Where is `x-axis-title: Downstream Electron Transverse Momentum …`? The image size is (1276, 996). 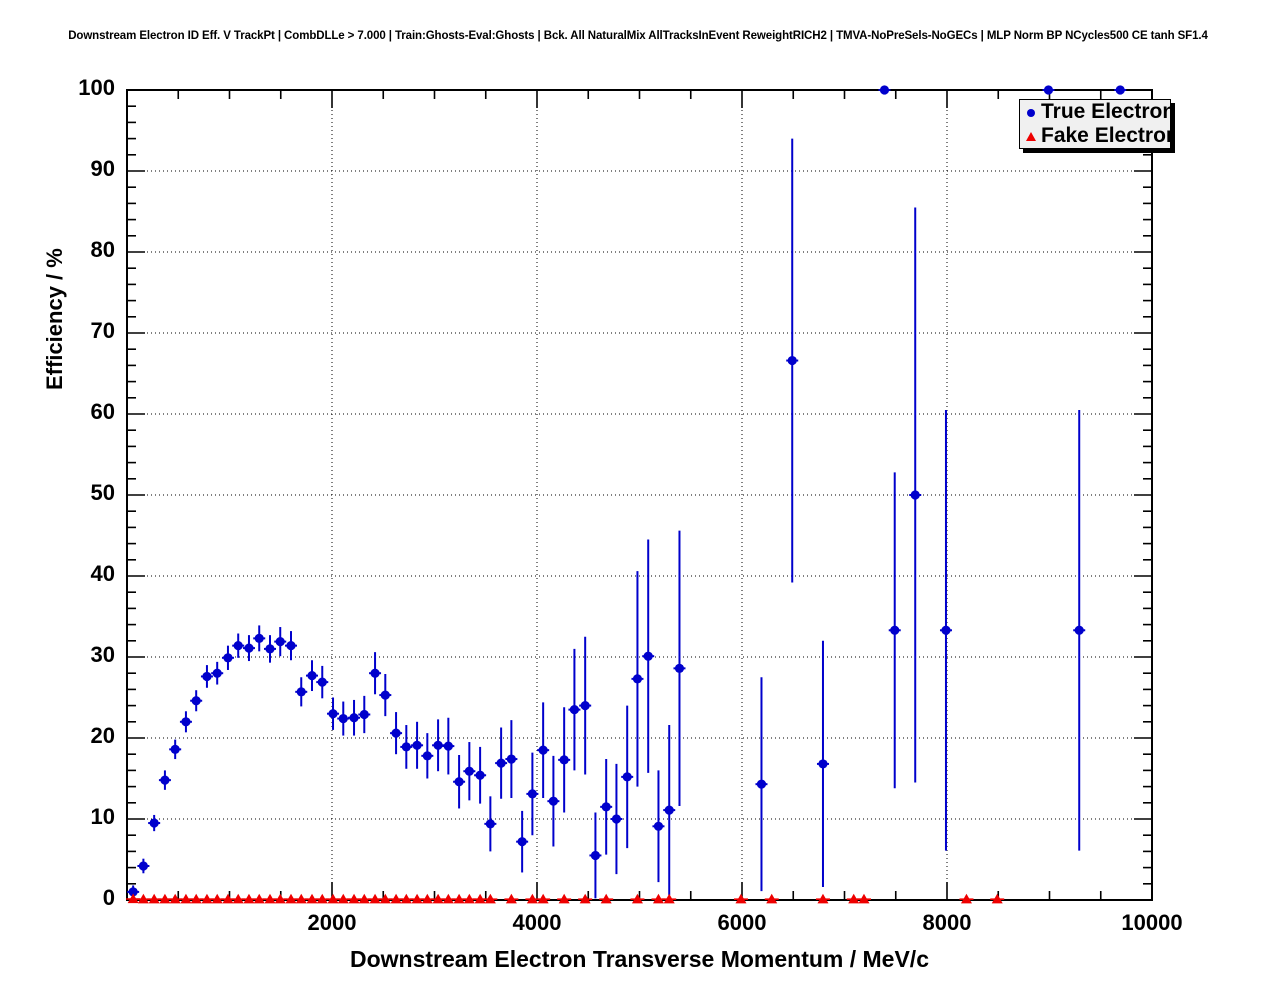
x-axis-title: Downstream Electron Transverse Momentum … is located at coordinates (639, 959).